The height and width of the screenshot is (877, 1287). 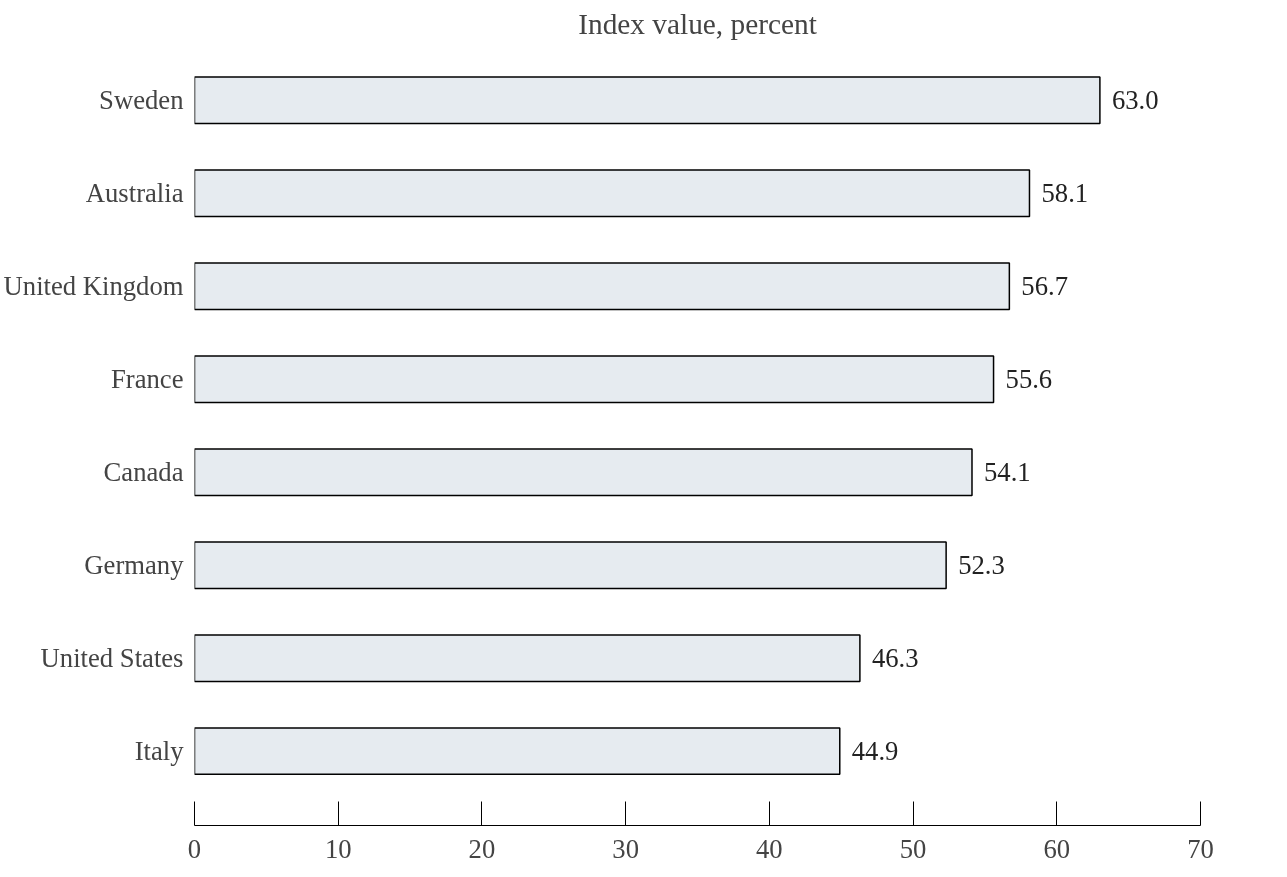 I want to click on chart-title: Index value, percent, so click(x=697, y=23).